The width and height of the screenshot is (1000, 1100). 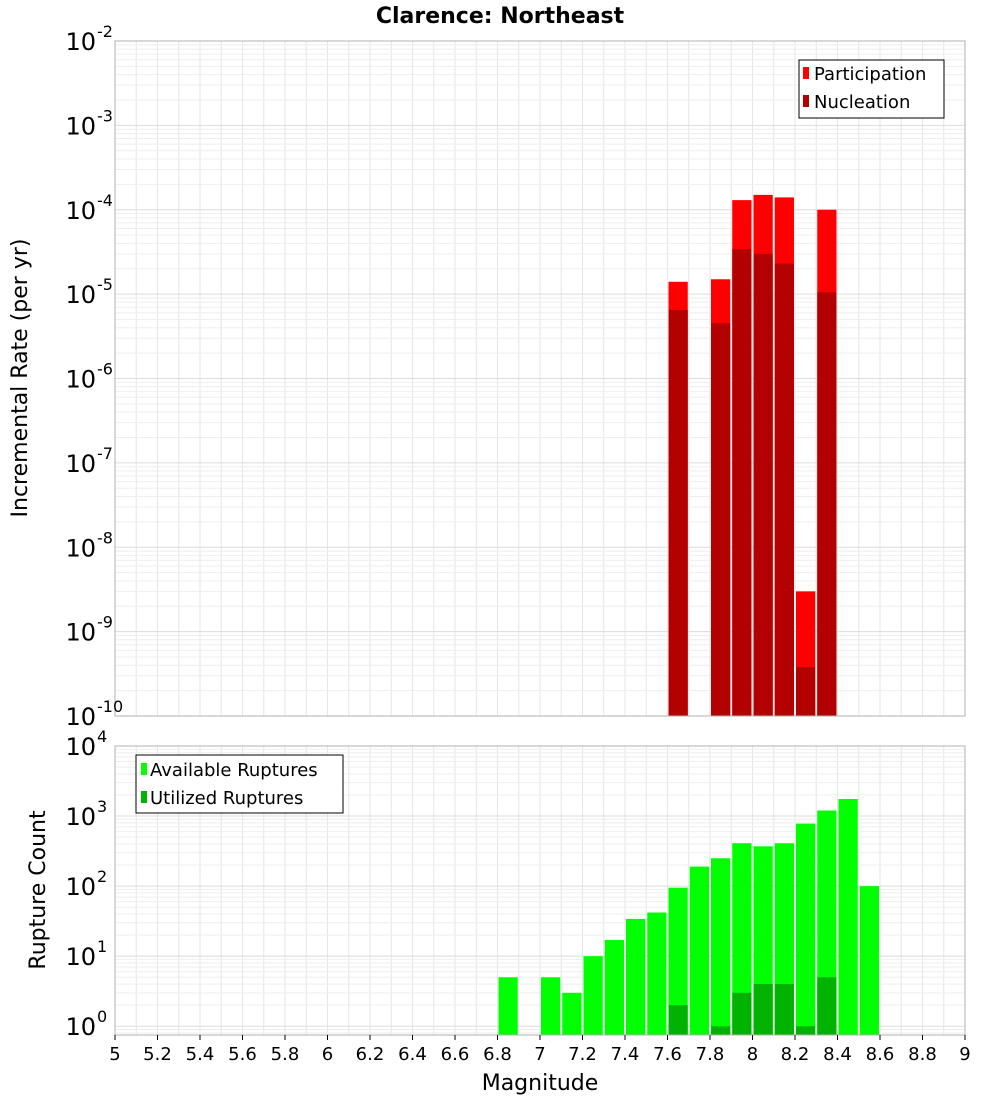 What do you see at coordinates (102, 1016) in the screenshot?
I see `bottom-ytick-exponent: 0` at bounding box center [102, 1016].